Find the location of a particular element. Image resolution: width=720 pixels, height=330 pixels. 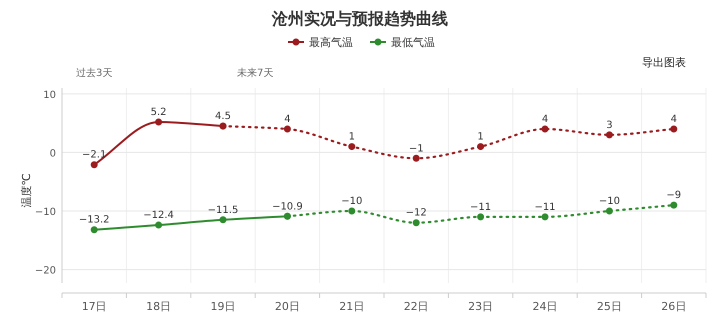

text: 未来7天 is located at coordinates (255, 73).